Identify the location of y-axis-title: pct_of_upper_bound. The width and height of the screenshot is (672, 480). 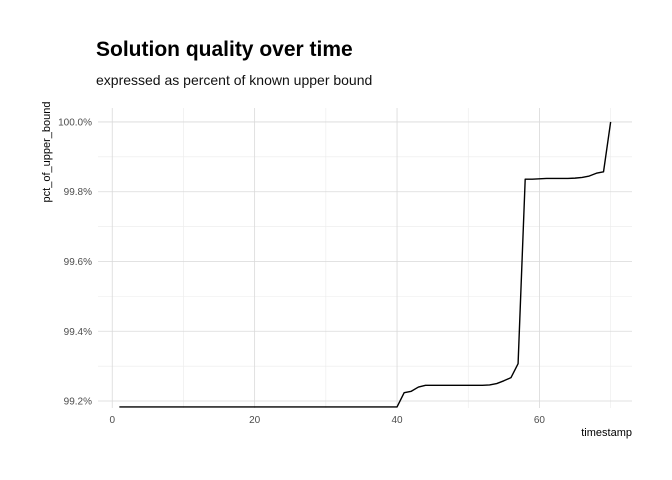
(47, 152).